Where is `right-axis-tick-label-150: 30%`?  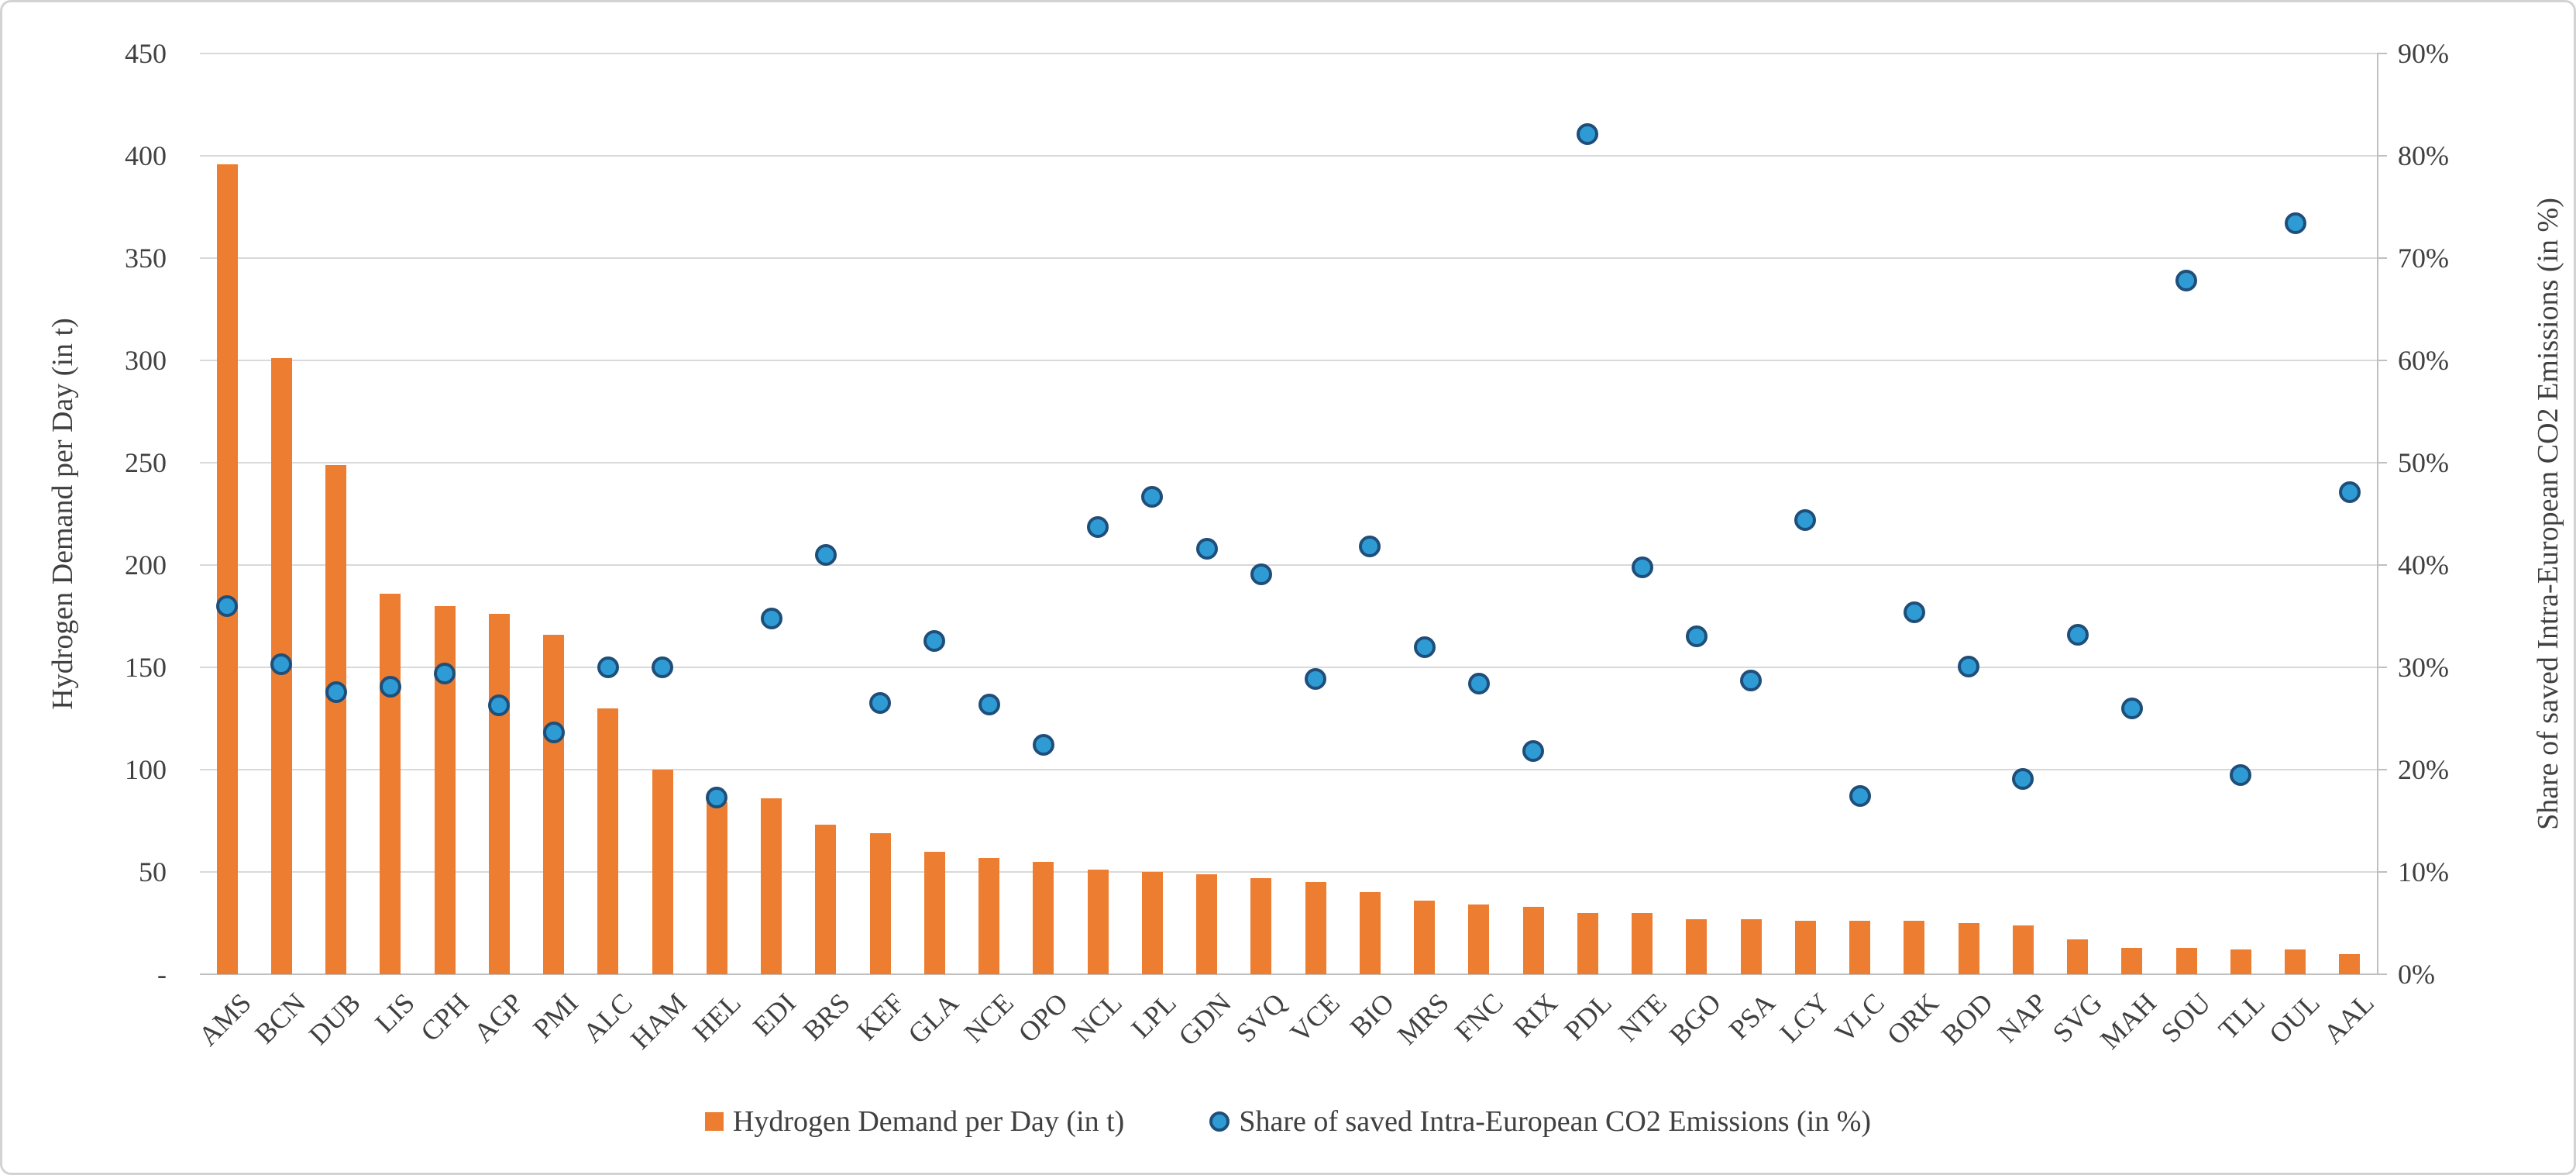
right-axis-tick-label-150: 30% is located at coordinates (2423, 667).